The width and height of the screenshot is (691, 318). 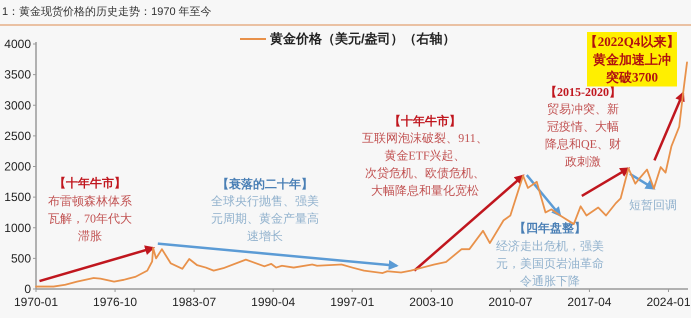 I want to click on x-tick-label: 1970-01, so click(x=36, y=302).